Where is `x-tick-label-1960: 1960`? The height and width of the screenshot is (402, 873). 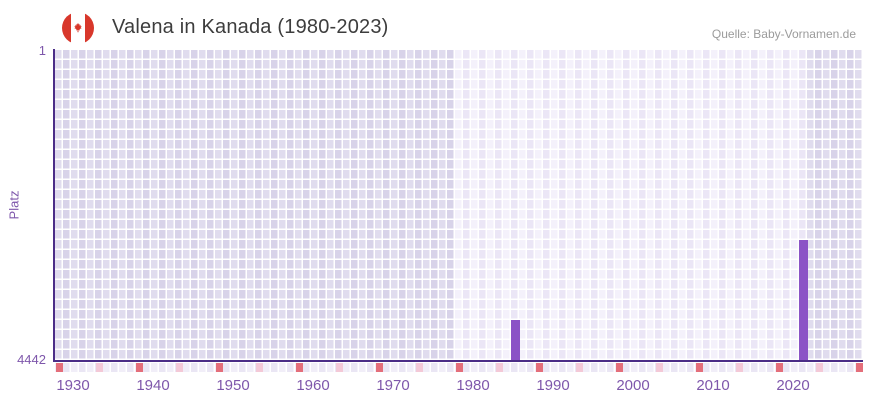 x-tick-label-1960: 1960 is located at coordinates (313, 385).